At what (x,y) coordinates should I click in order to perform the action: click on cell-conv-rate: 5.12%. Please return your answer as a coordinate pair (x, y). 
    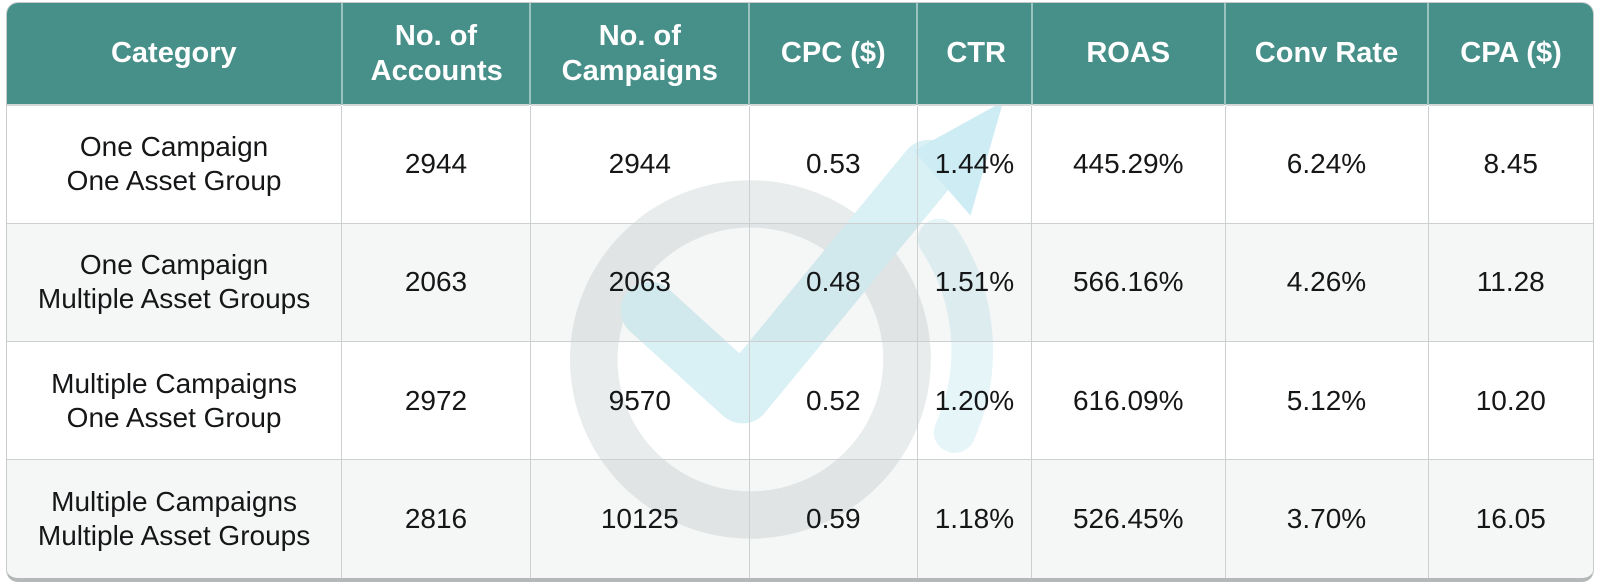
    Looking at the image, I should click on (1327, 400).